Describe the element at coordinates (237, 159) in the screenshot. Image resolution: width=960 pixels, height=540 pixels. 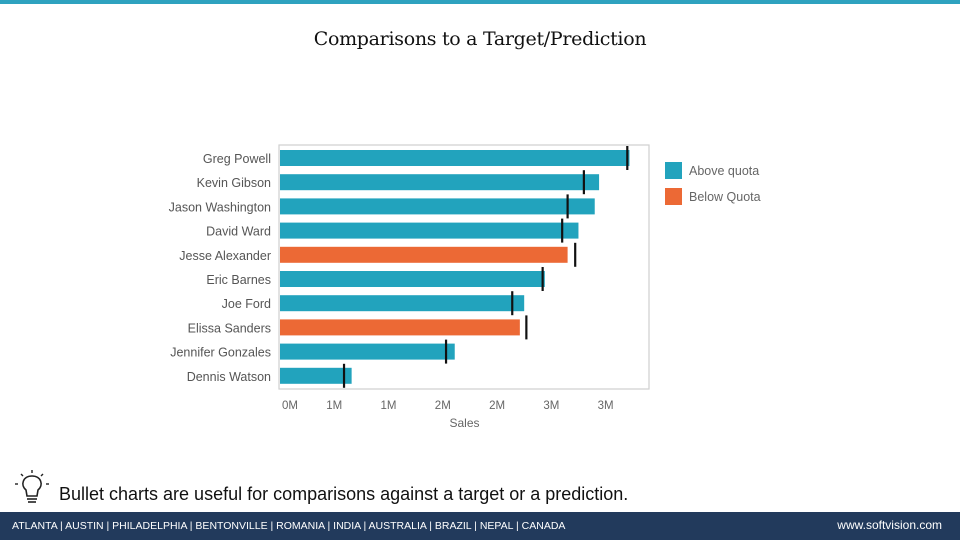
I see `category-label: Greg Powell` at that location.